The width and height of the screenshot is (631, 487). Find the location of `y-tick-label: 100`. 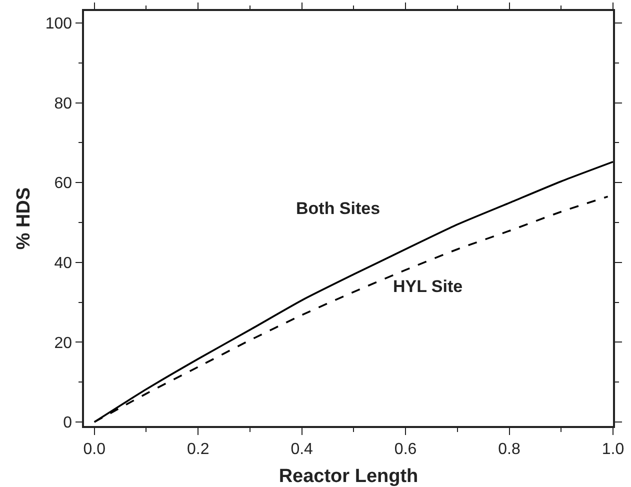

y-tick-label: 100 is located at coordinates (58, 24).